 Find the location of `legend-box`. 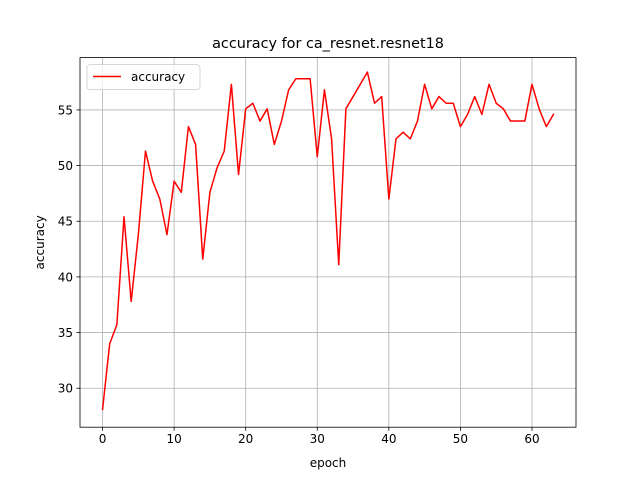

legend-box is located at coordinates (143, 77).